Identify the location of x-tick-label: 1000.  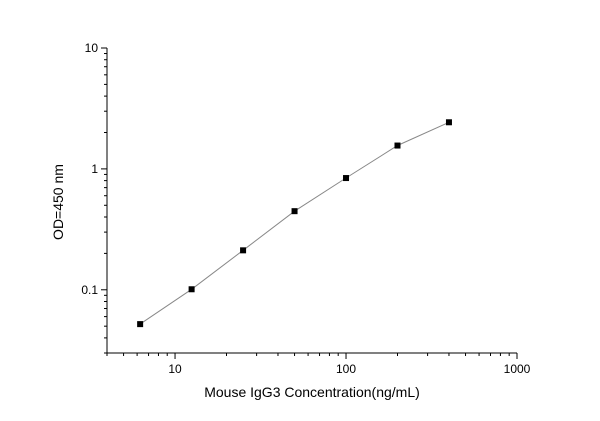
(517, 369).